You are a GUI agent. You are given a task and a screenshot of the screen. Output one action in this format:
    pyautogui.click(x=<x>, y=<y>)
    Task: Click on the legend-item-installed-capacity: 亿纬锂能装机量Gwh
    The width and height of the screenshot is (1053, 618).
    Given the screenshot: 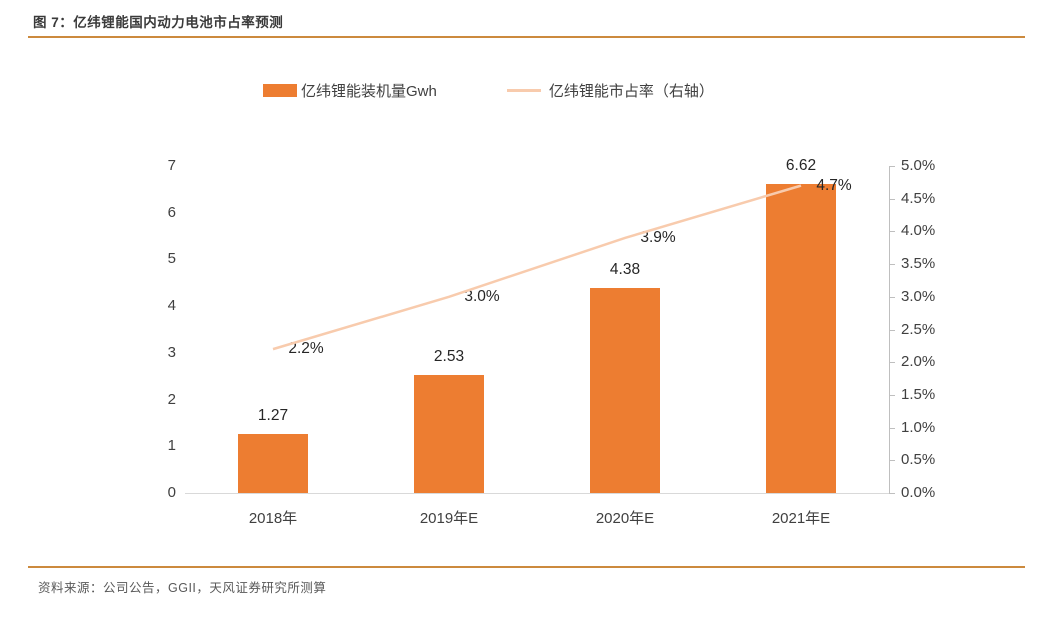 What is the action you would take?
    pyautogui.click(x=350, y=90)
    